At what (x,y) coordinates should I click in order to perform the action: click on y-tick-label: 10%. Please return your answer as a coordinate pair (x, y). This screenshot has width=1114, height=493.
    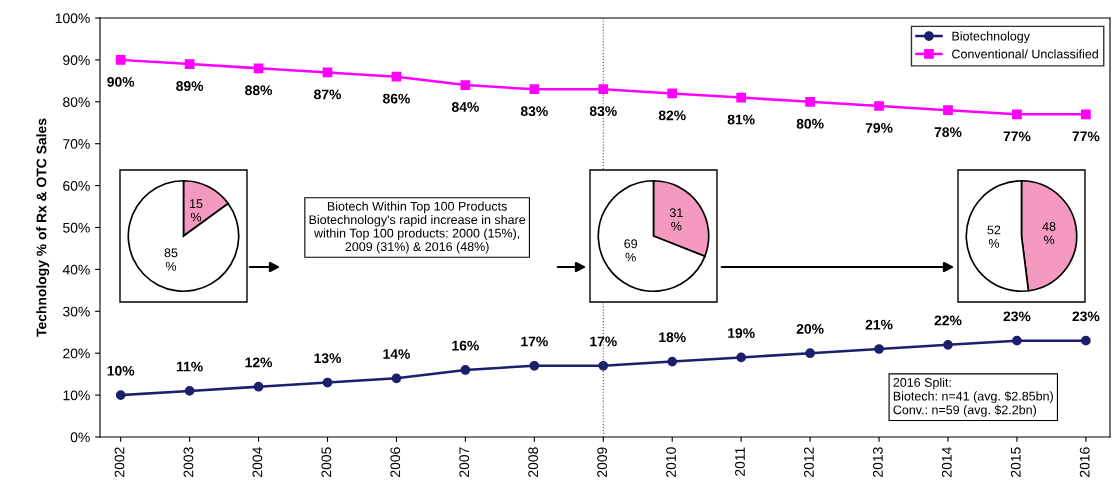
    Looking at the image, I should click on (76, 395).